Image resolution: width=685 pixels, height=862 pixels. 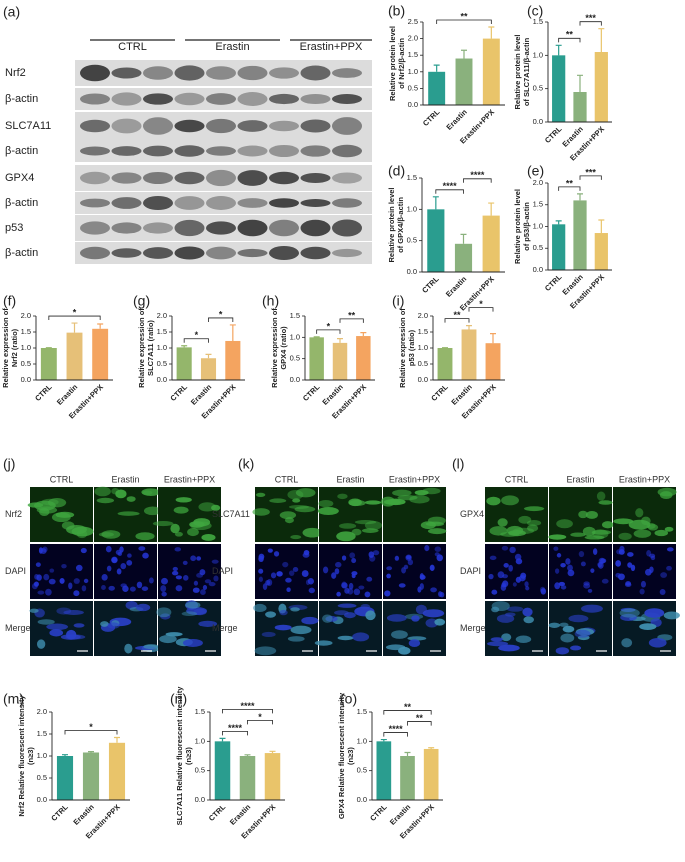 I want to click on row-label: Merge, so click(x=225, y=628).